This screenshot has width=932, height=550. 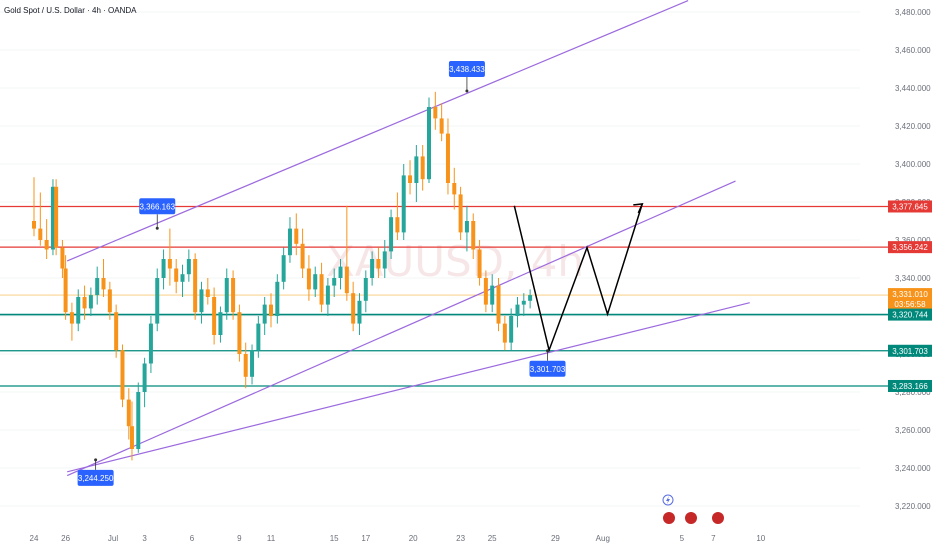 What do you see at coordinates (70, 10) in the screenshot?
I see `symbol-title: Gold Spot / U.S. Dollar · 4h · OANDA` at bounding box center [70, 10].